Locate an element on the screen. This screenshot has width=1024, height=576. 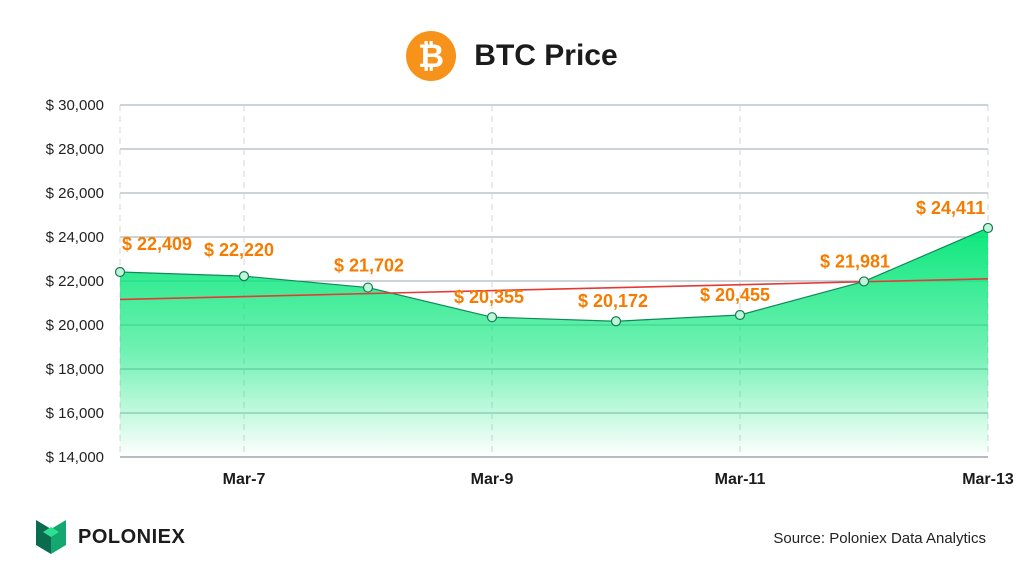
chart-title: BTC Price is located at coordinates (546, 55).